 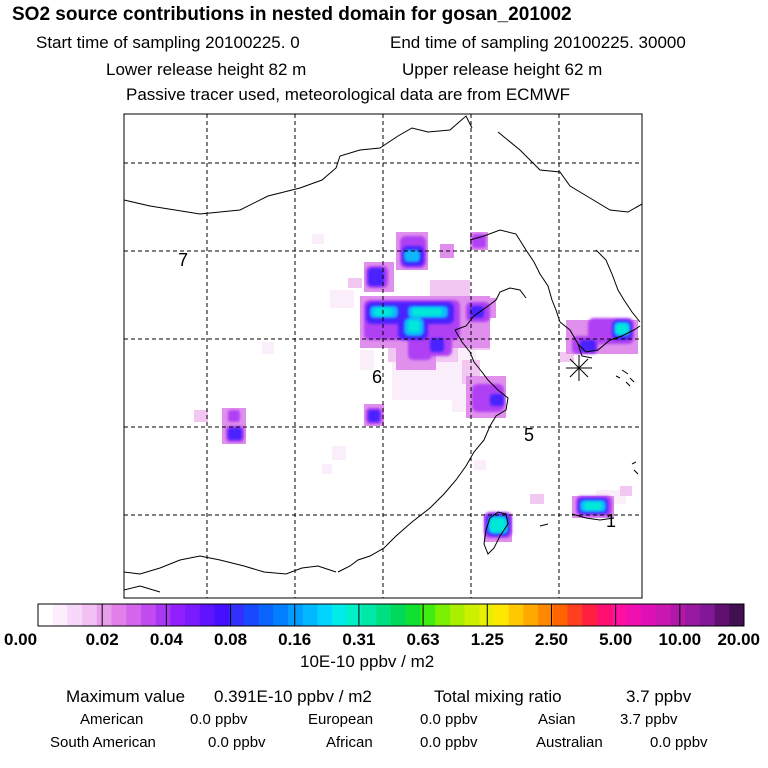 What do you see at coordinates (168, 42) in the screenshot?
I see `start-time: Start time of sampling 20100225. 0` at bounding box center [168, 42].